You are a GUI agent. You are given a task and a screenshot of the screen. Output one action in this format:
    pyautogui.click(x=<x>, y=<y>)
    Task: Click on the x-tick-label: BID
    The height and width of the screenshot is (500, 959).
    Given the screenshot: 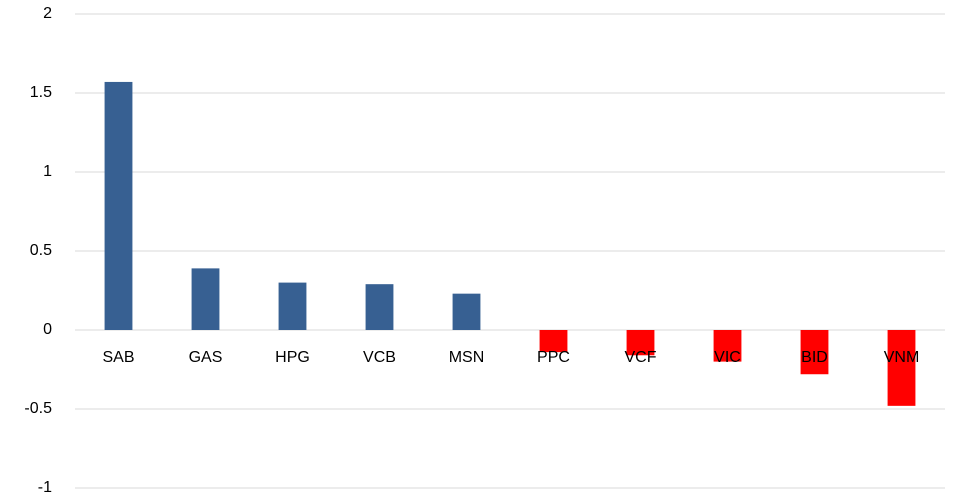 What is the action you would take?
    pyautogui.click(x=814, y=357)
    